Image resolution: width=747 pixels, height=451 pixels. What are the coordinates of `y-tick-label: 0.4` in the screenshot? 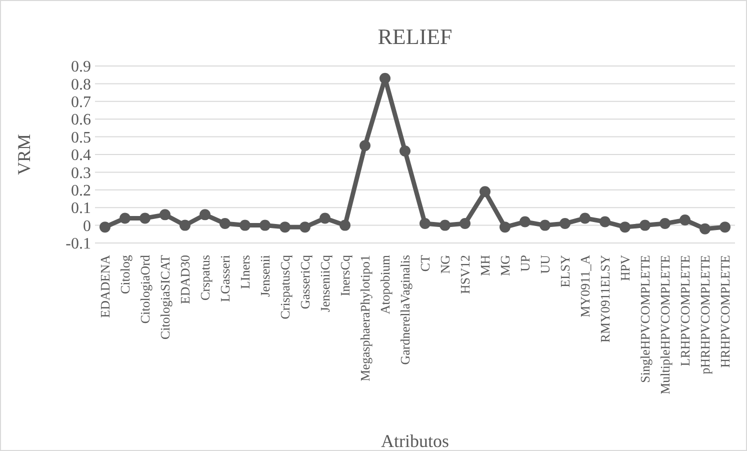 It's located at (81, 155).